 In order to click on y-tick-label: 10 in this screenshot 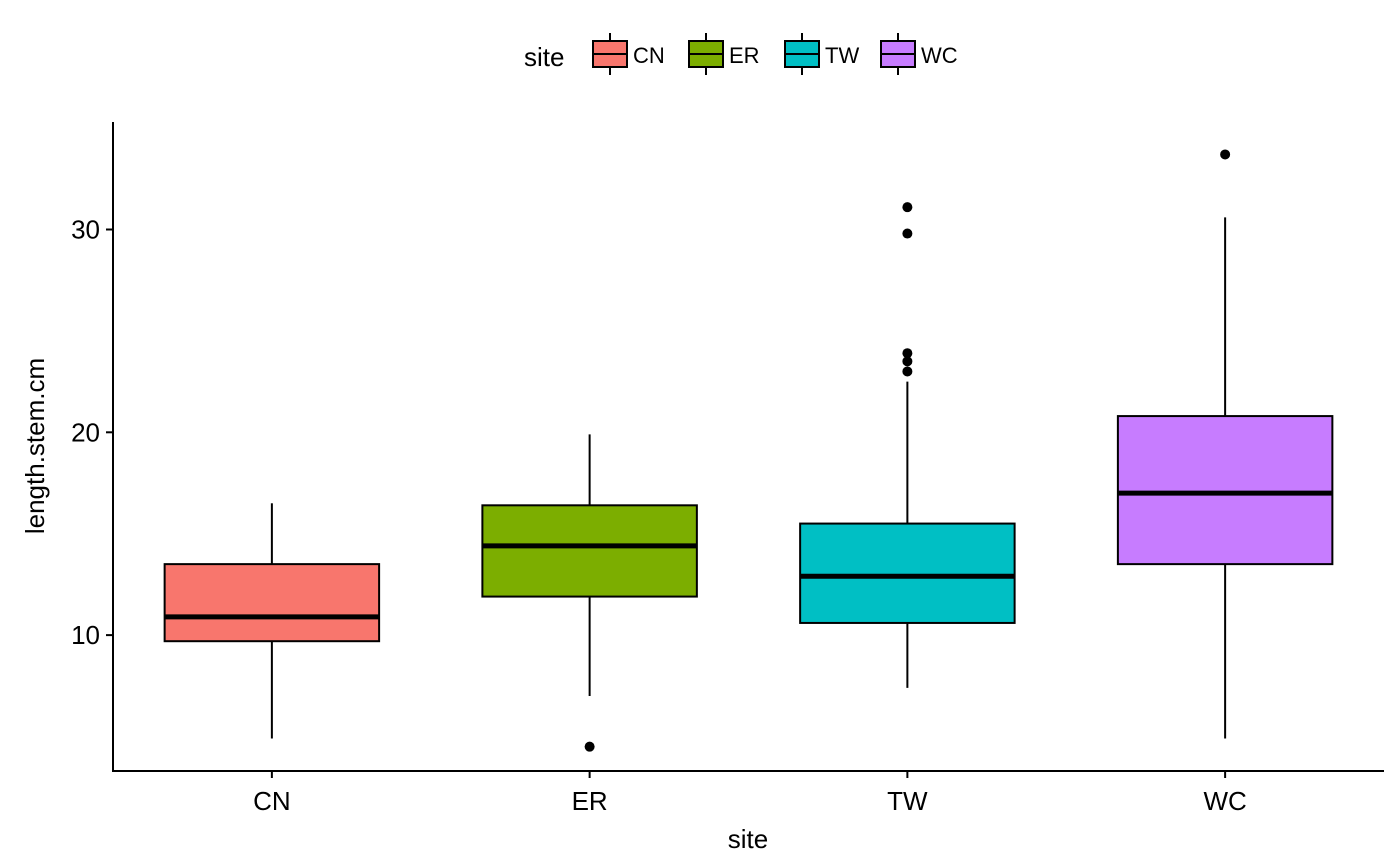, I will do `click(85, 635)`.